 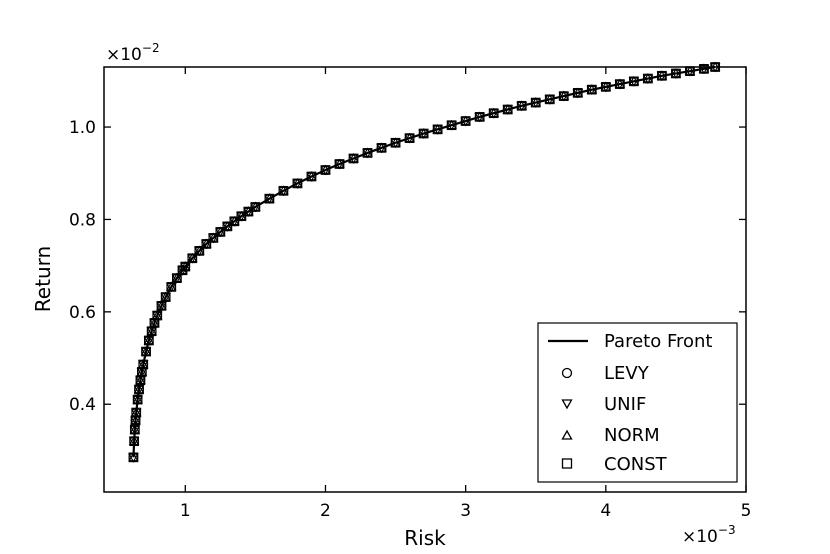 What do you see at coordinates (567, 434) in the screenshot?
I see `triangle-up-marker-icon` at bounding box center [567, 434].